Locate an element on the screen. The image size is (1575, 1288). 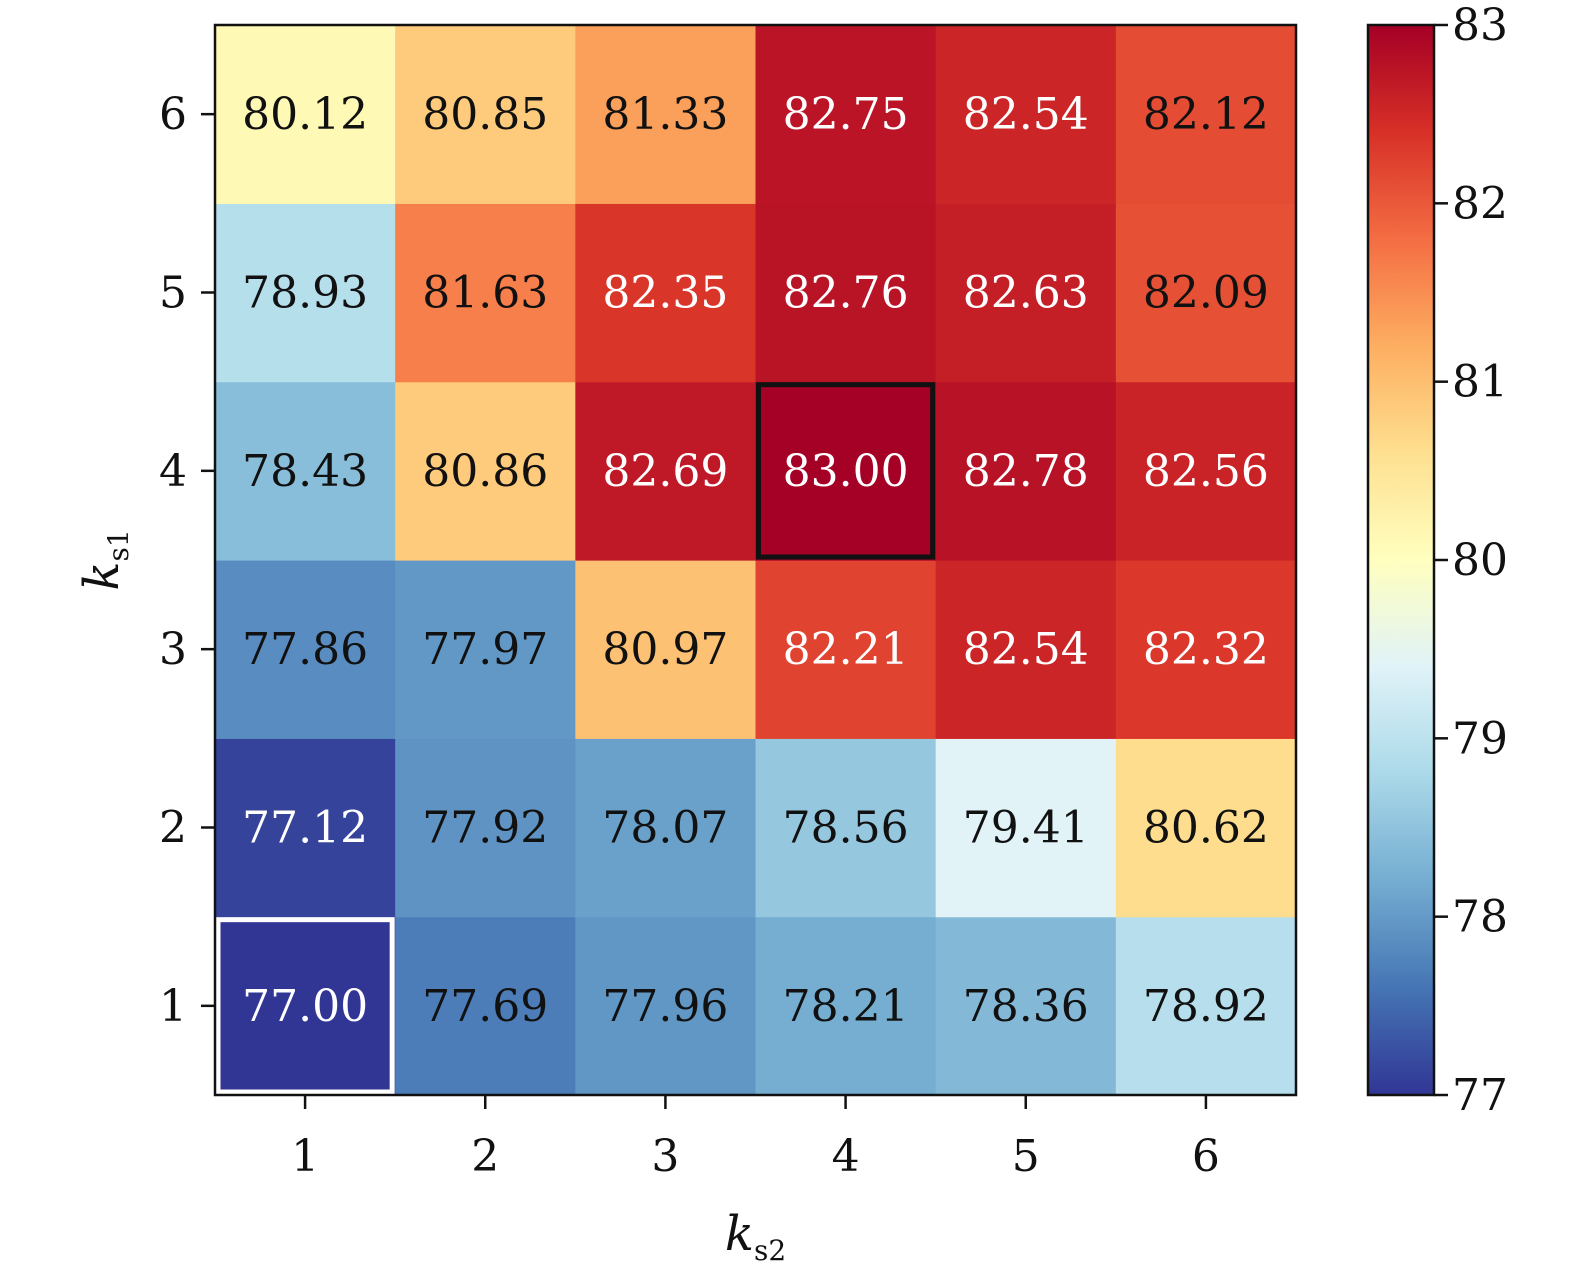
x-axis-label: ks2 is located at coordinates (755, 1236).